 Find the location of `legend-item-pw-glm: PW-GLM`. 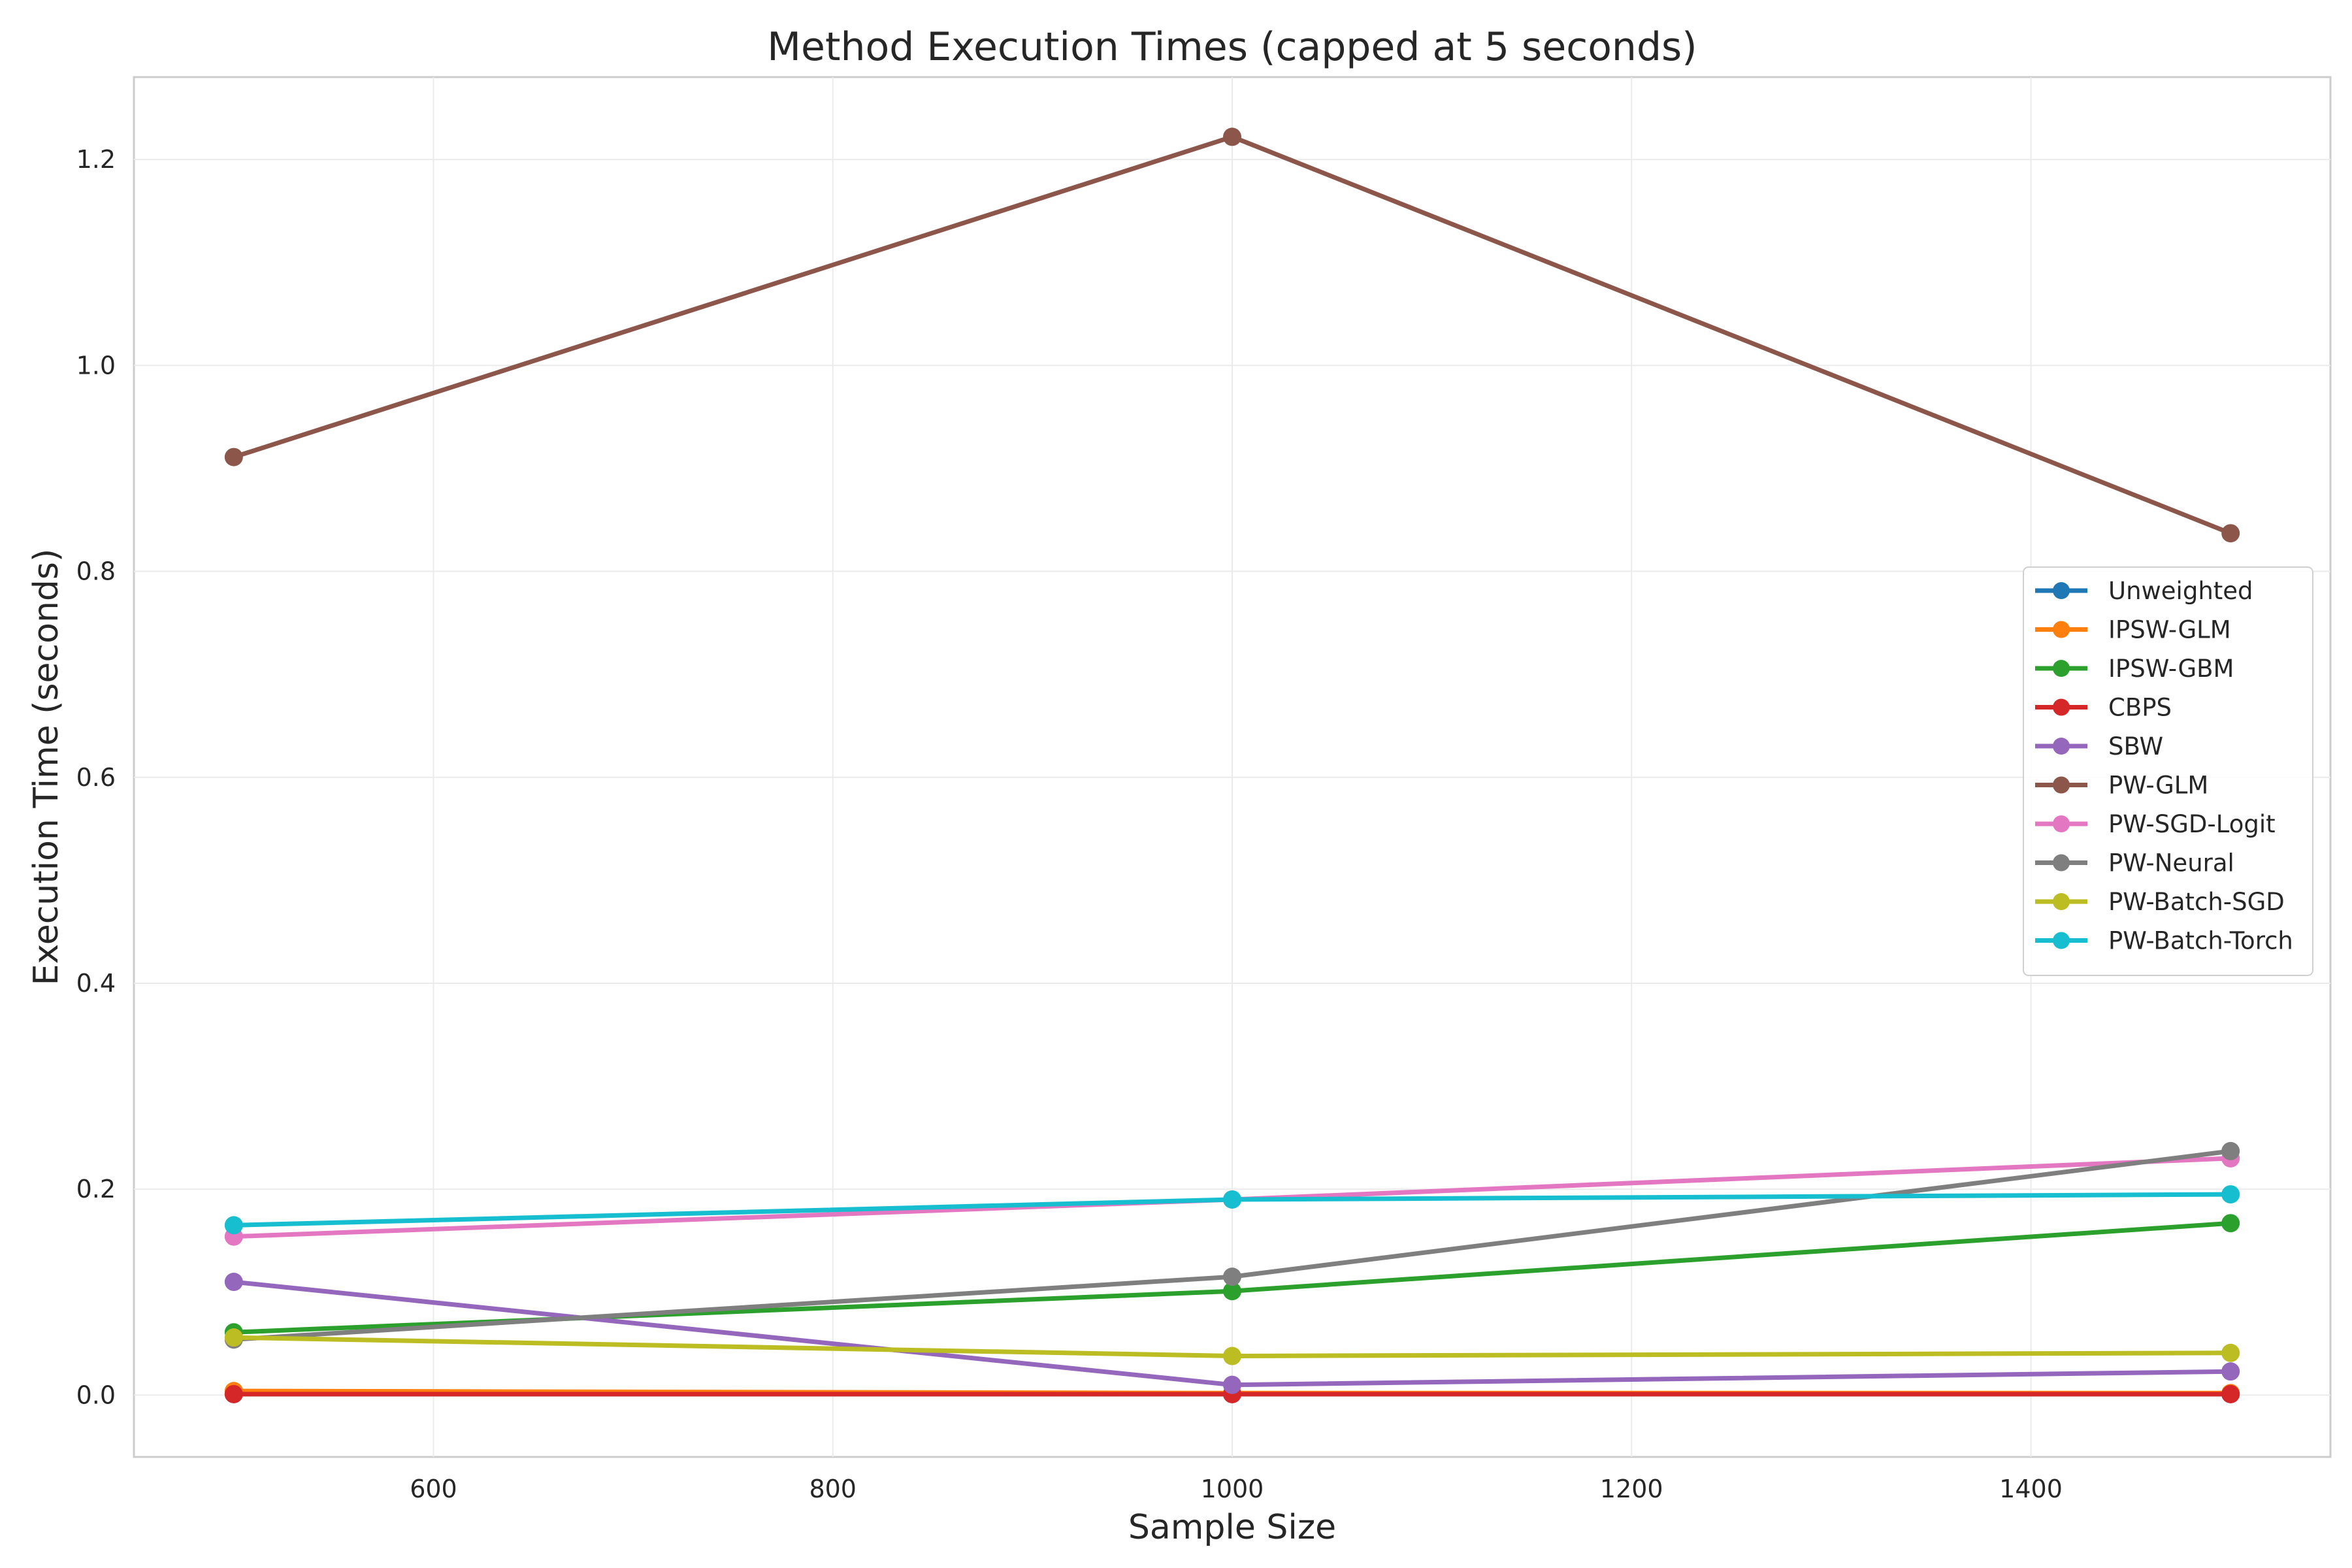

legend-item-pw-glm: PW-GLM is located at coordinates (2121, 786).